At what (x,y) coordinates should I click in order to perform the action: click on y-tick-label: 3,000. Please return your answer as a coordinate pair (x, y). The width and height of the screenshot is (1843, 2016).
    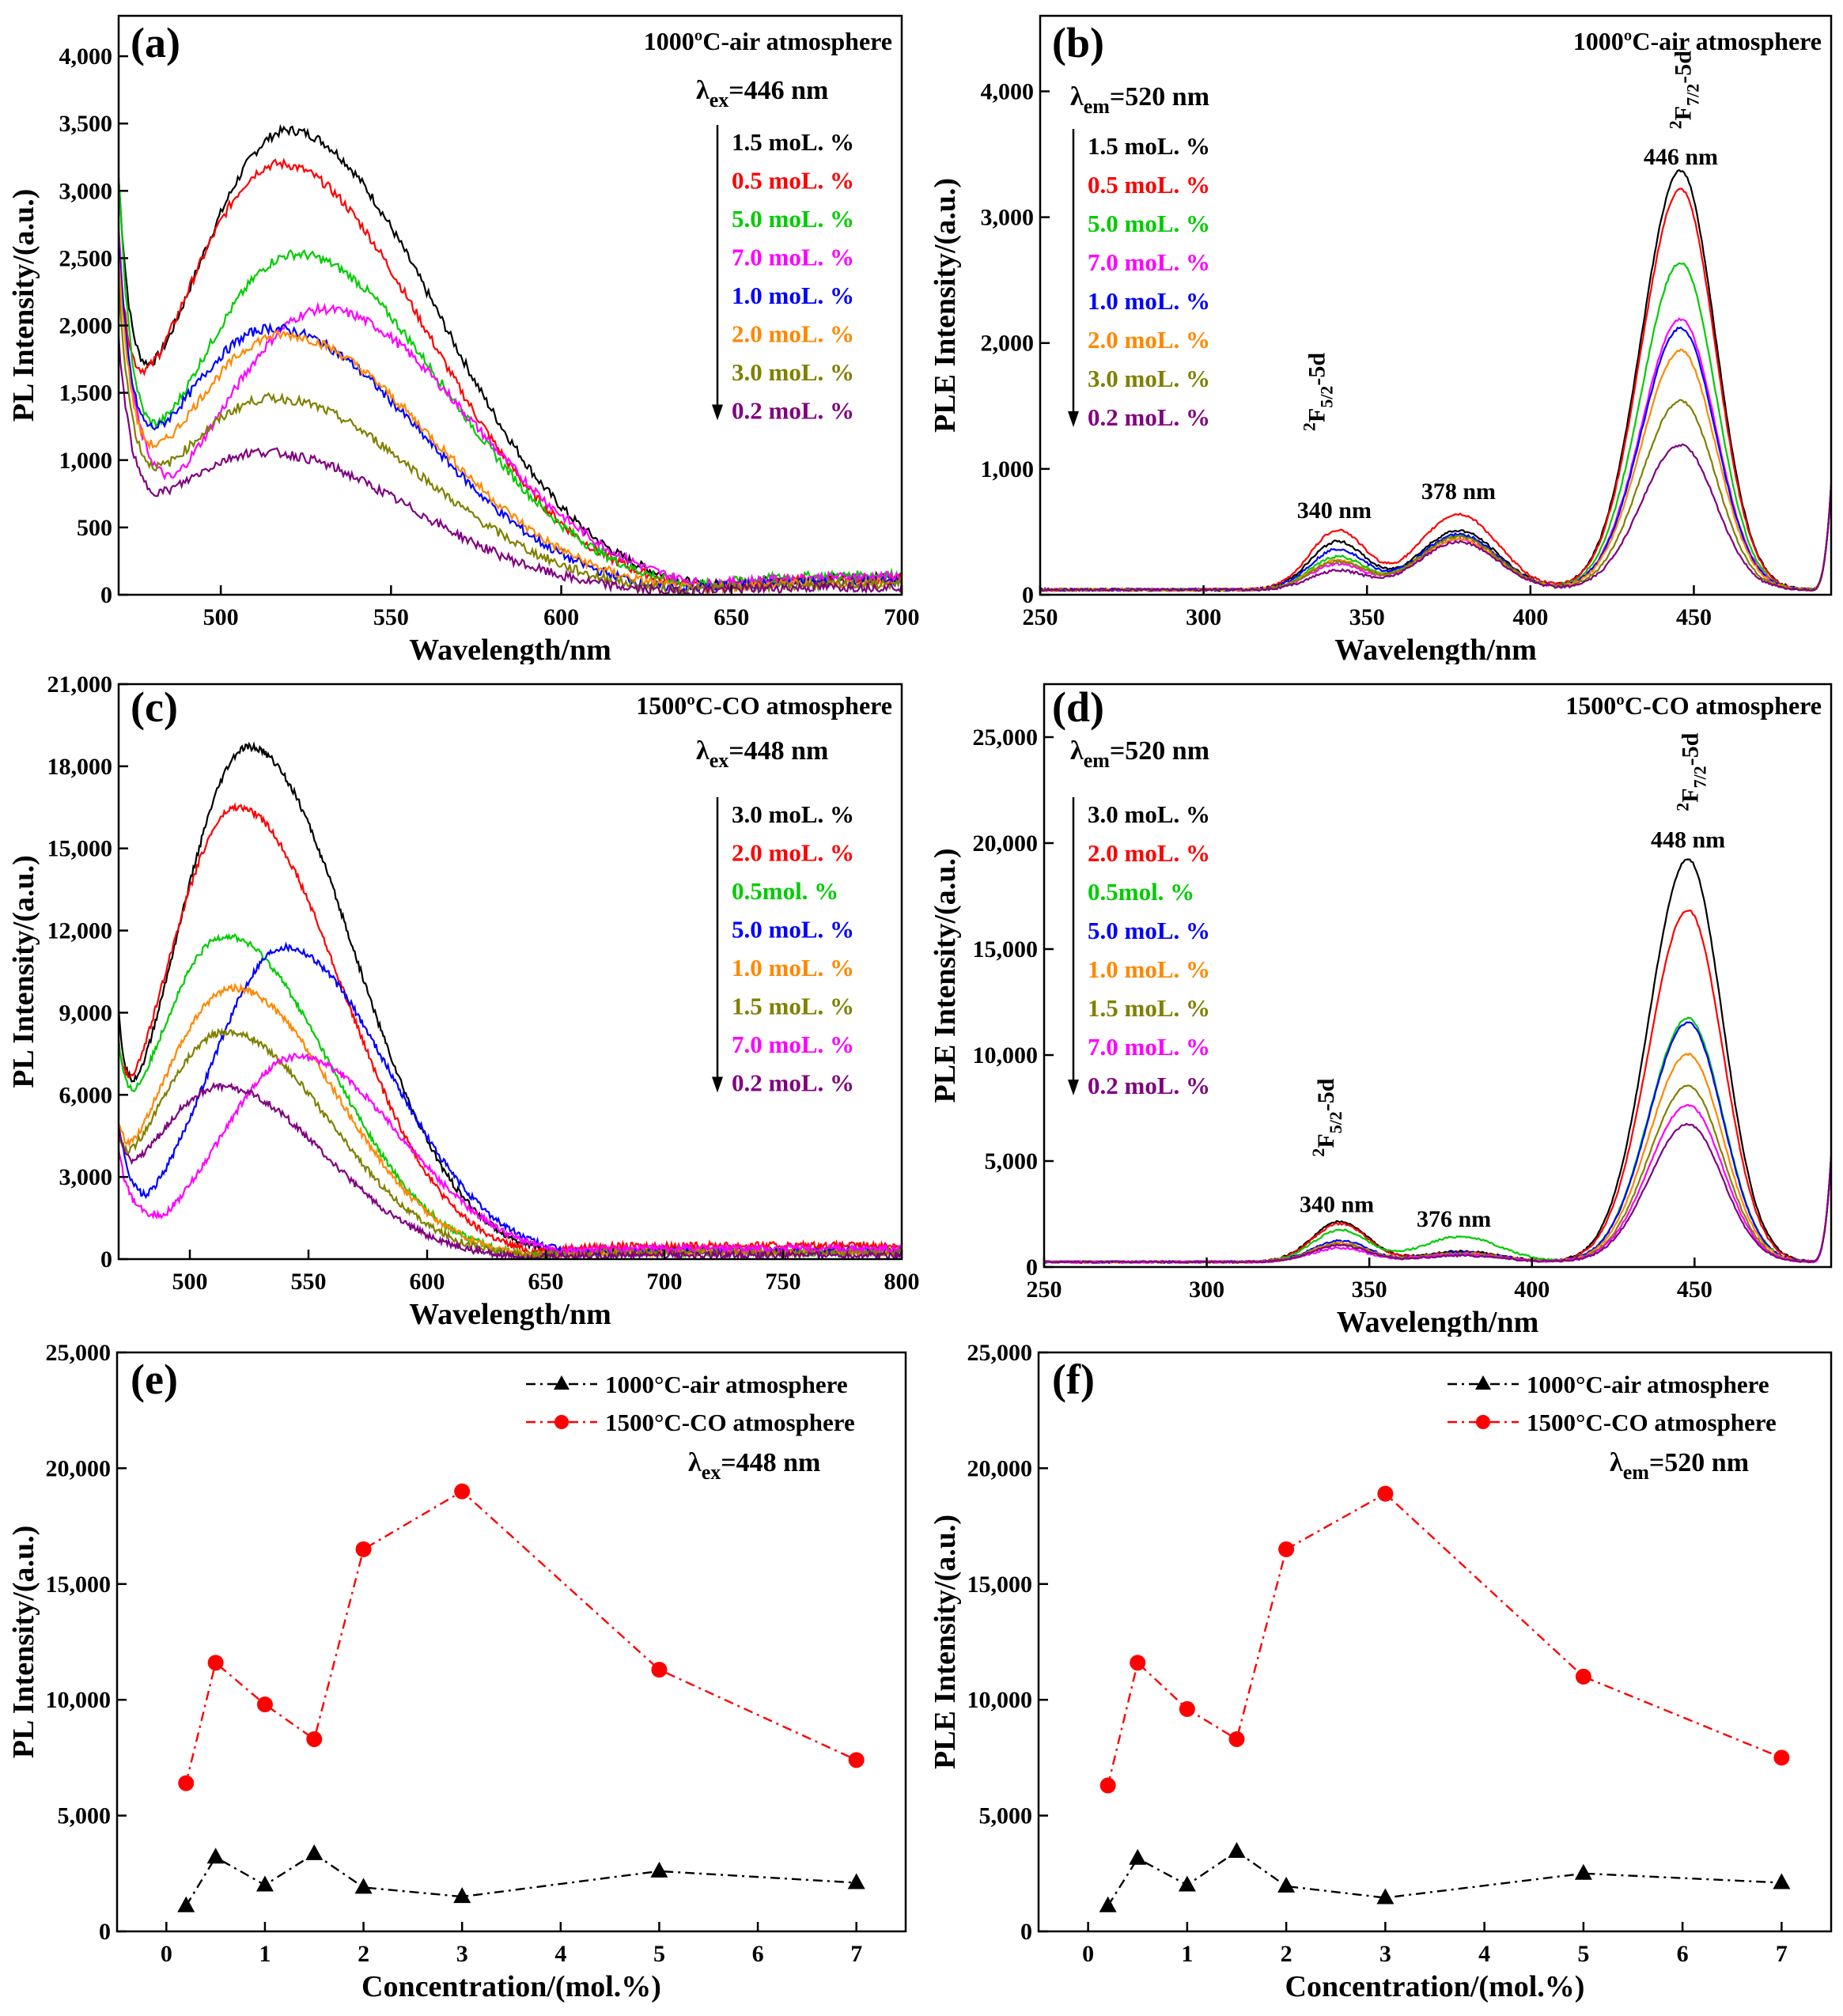
    Looking at the image, I should click on (86, 1177).